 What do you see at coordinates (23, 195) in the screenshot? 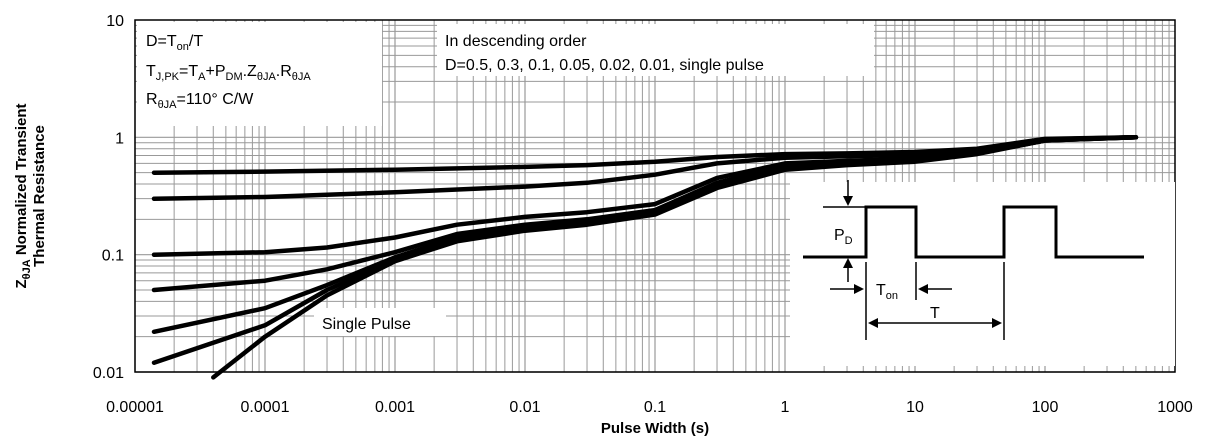
I see `y-axis-label-line1: ZθJA Normalized Transient` at bounding box center [23, 195].